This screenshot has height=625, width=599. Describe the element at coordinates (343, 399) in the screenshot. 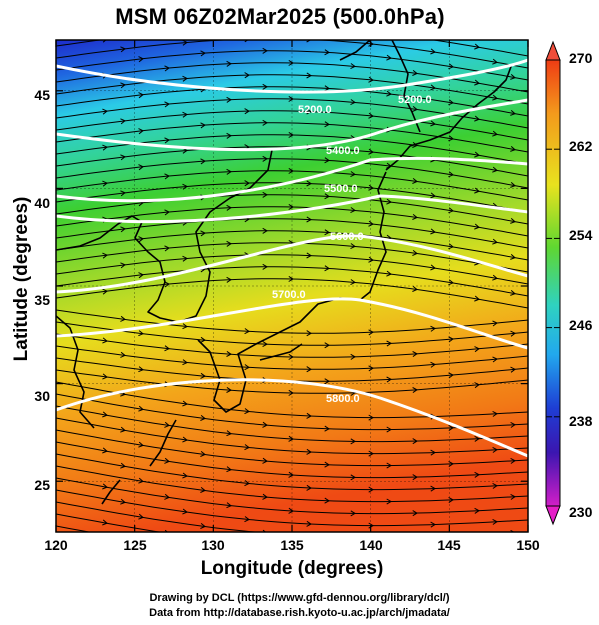

I see `contour-label: 5800.0` at that location.